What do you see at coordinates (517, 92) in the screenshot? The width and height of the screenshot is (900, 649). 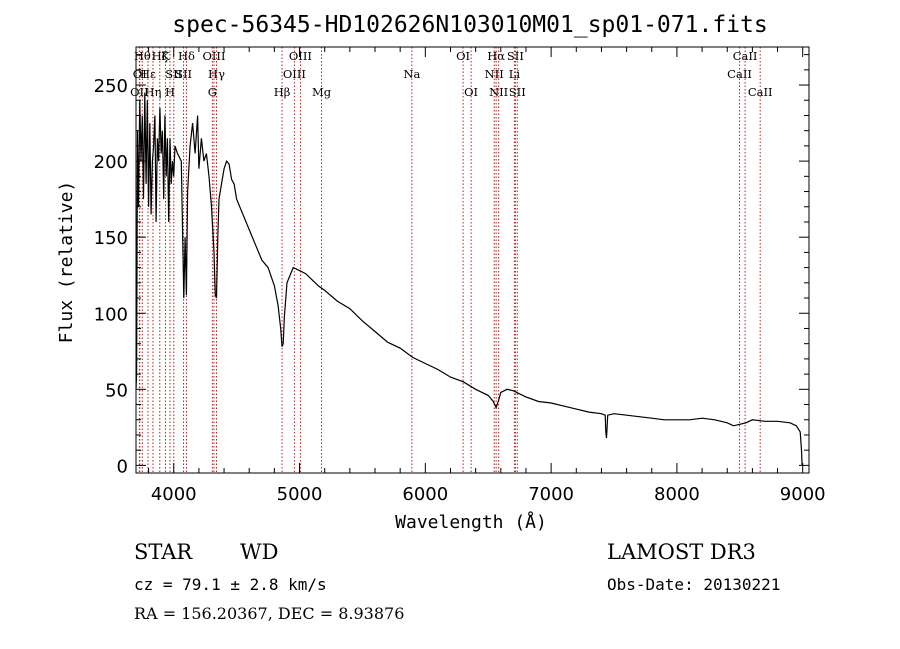 I see `line-label-26: SII` at bounding box center [517, 92].